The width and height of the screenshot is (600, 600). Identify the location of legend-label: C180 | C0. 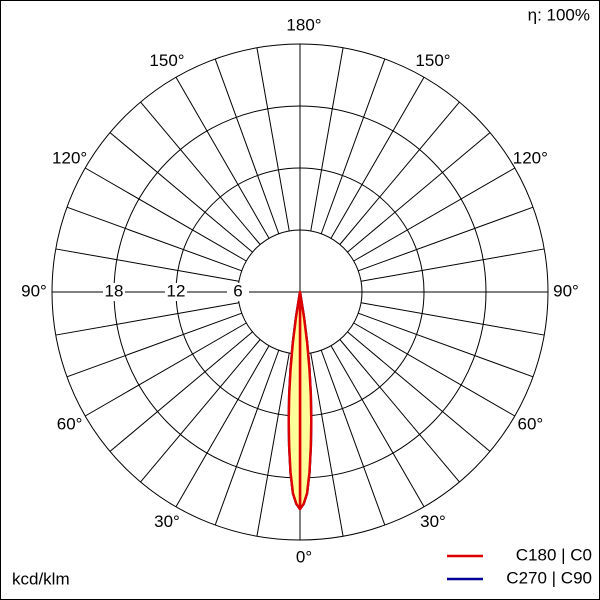
(554, 554).